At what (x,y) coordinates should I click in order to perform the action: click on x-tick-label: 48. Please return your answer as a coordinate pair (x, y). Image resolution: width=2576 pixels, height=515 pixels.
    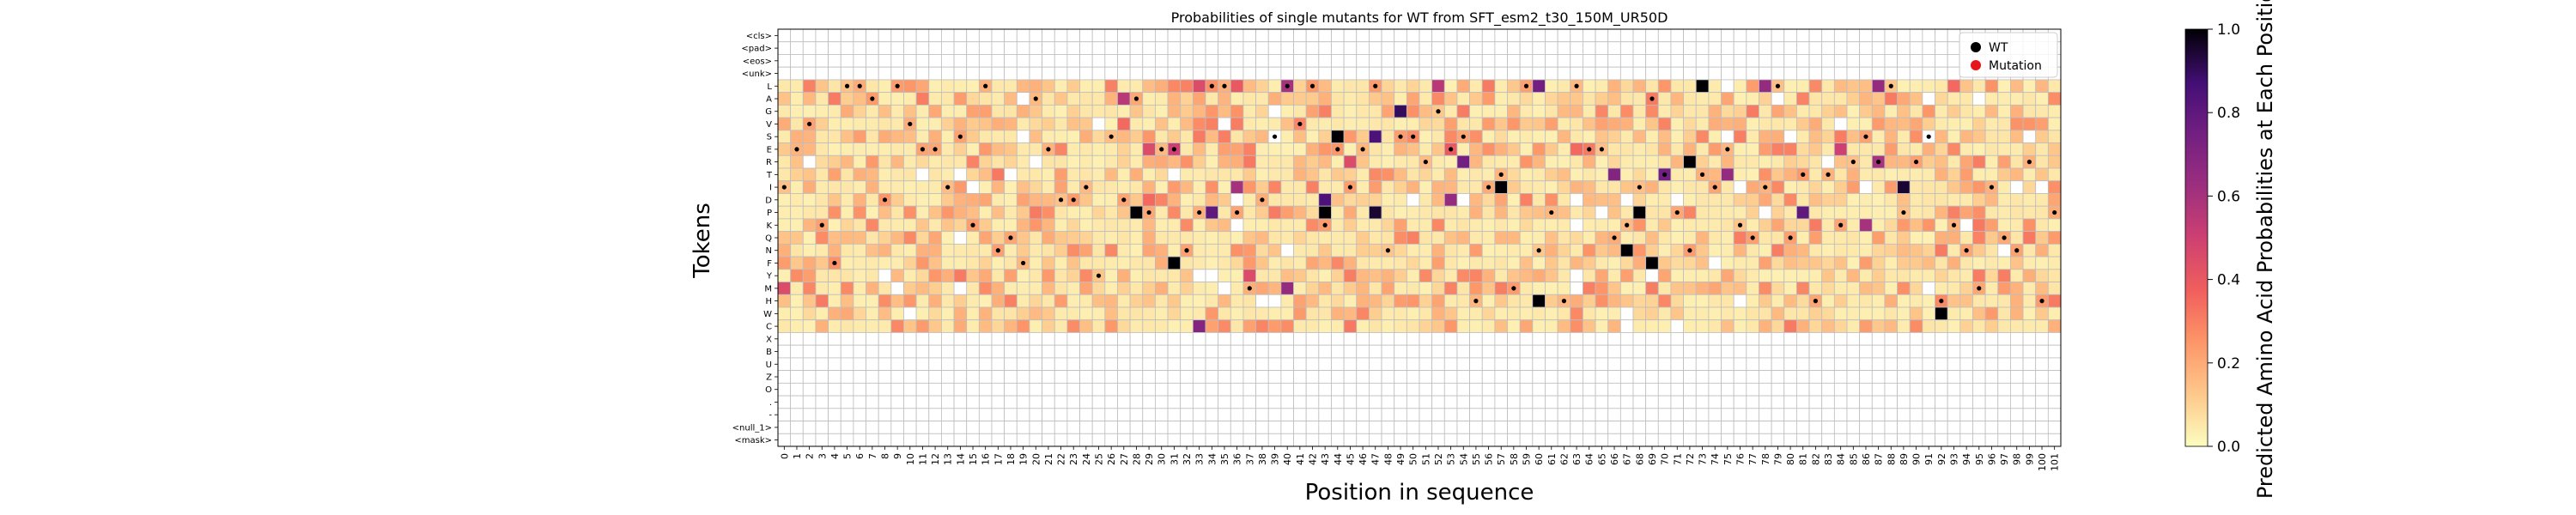
    Looking at the image, I should click on (1388, 459).